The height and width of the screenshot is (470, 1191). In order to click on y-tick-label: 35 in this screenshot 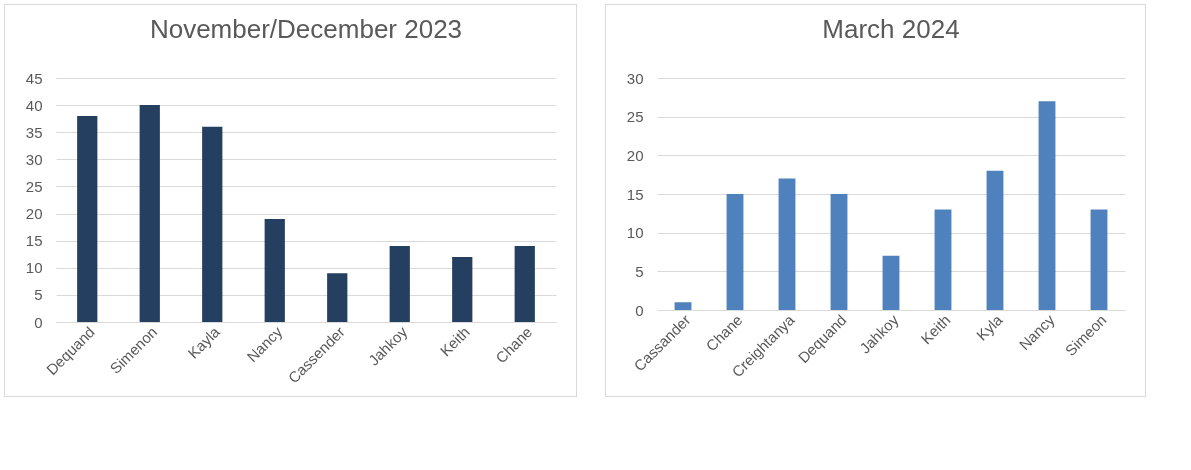, I will do `click(34, 132)`.